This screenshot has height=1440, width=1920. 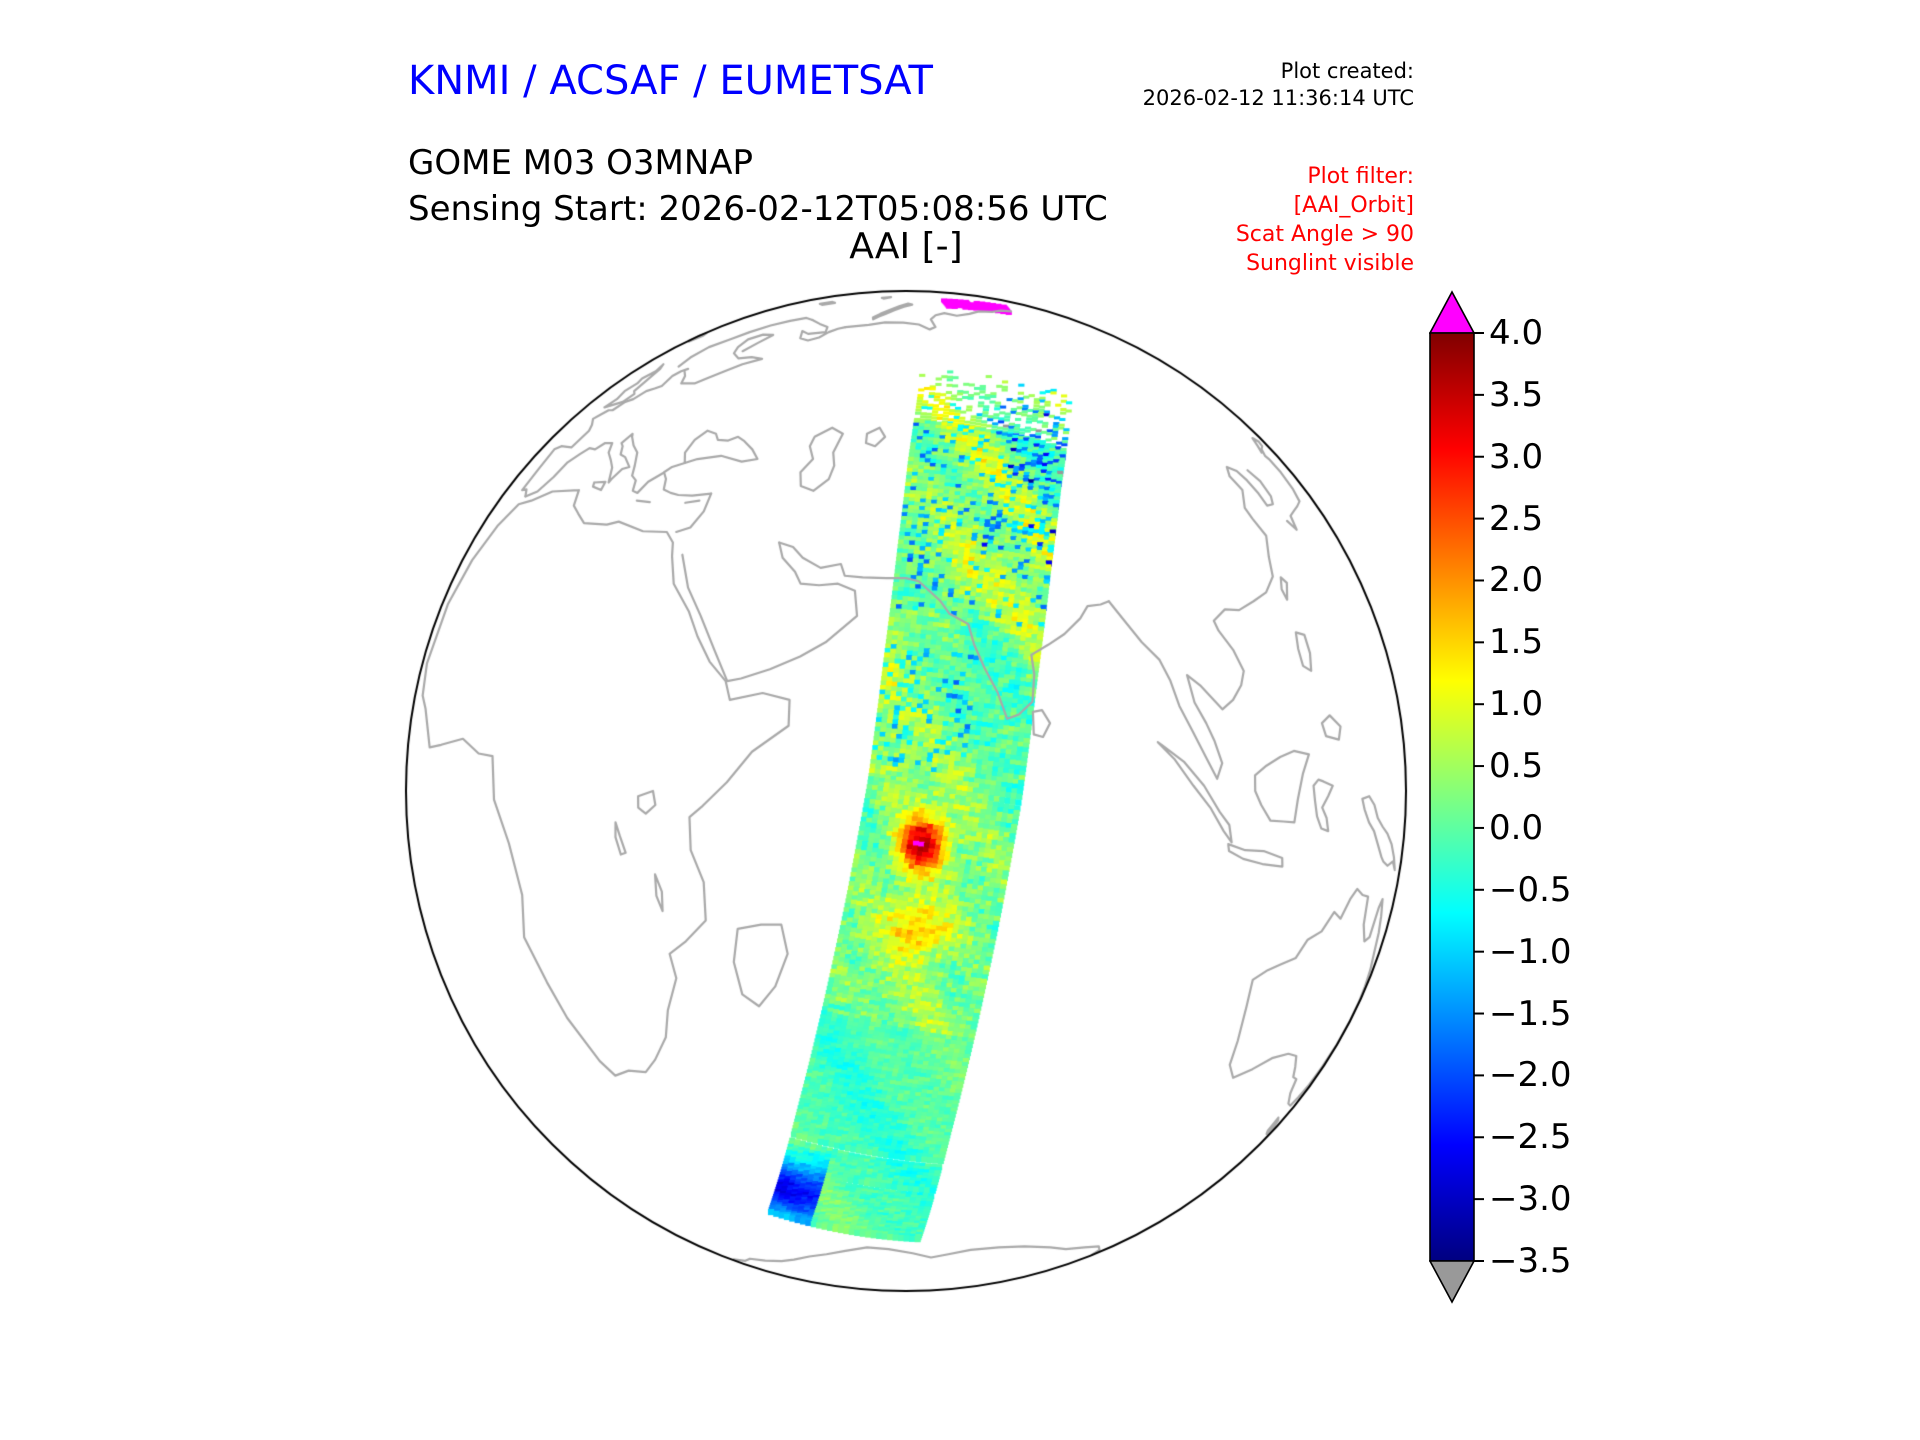 What do you see at coordinates (1530, 1137) in the screenshot?
I see `colorbar-tick-label: −2.5` at bounding box center [1530, 1137].